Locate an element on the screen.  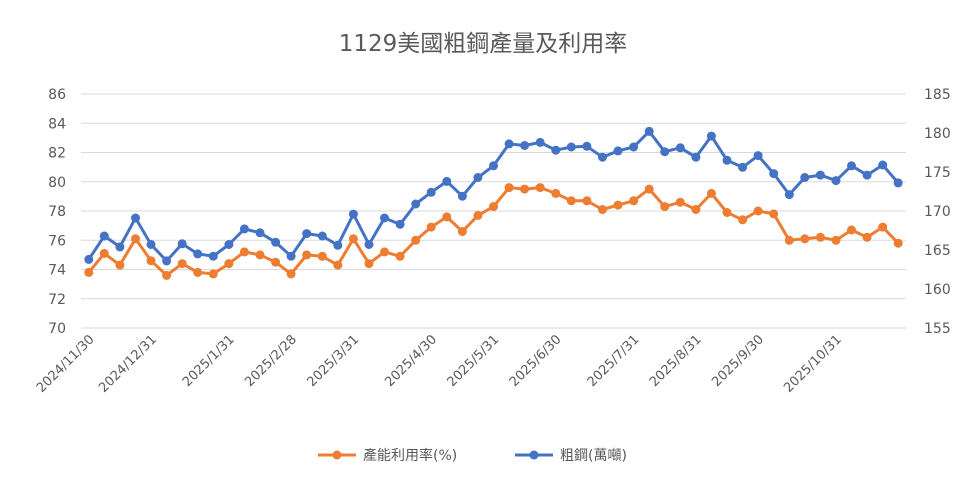
left-tick-label: 86 is located at coordinates (57, 95).